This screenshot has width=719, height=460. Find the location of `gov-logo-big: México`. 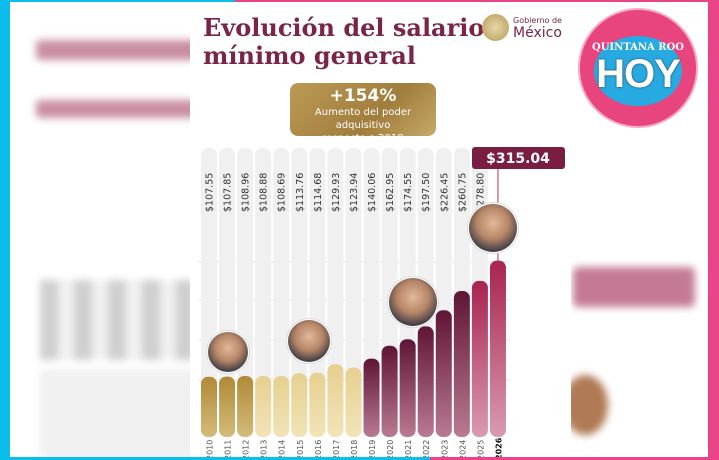

gov-logo-big: México is located at coordinates (537, 32).